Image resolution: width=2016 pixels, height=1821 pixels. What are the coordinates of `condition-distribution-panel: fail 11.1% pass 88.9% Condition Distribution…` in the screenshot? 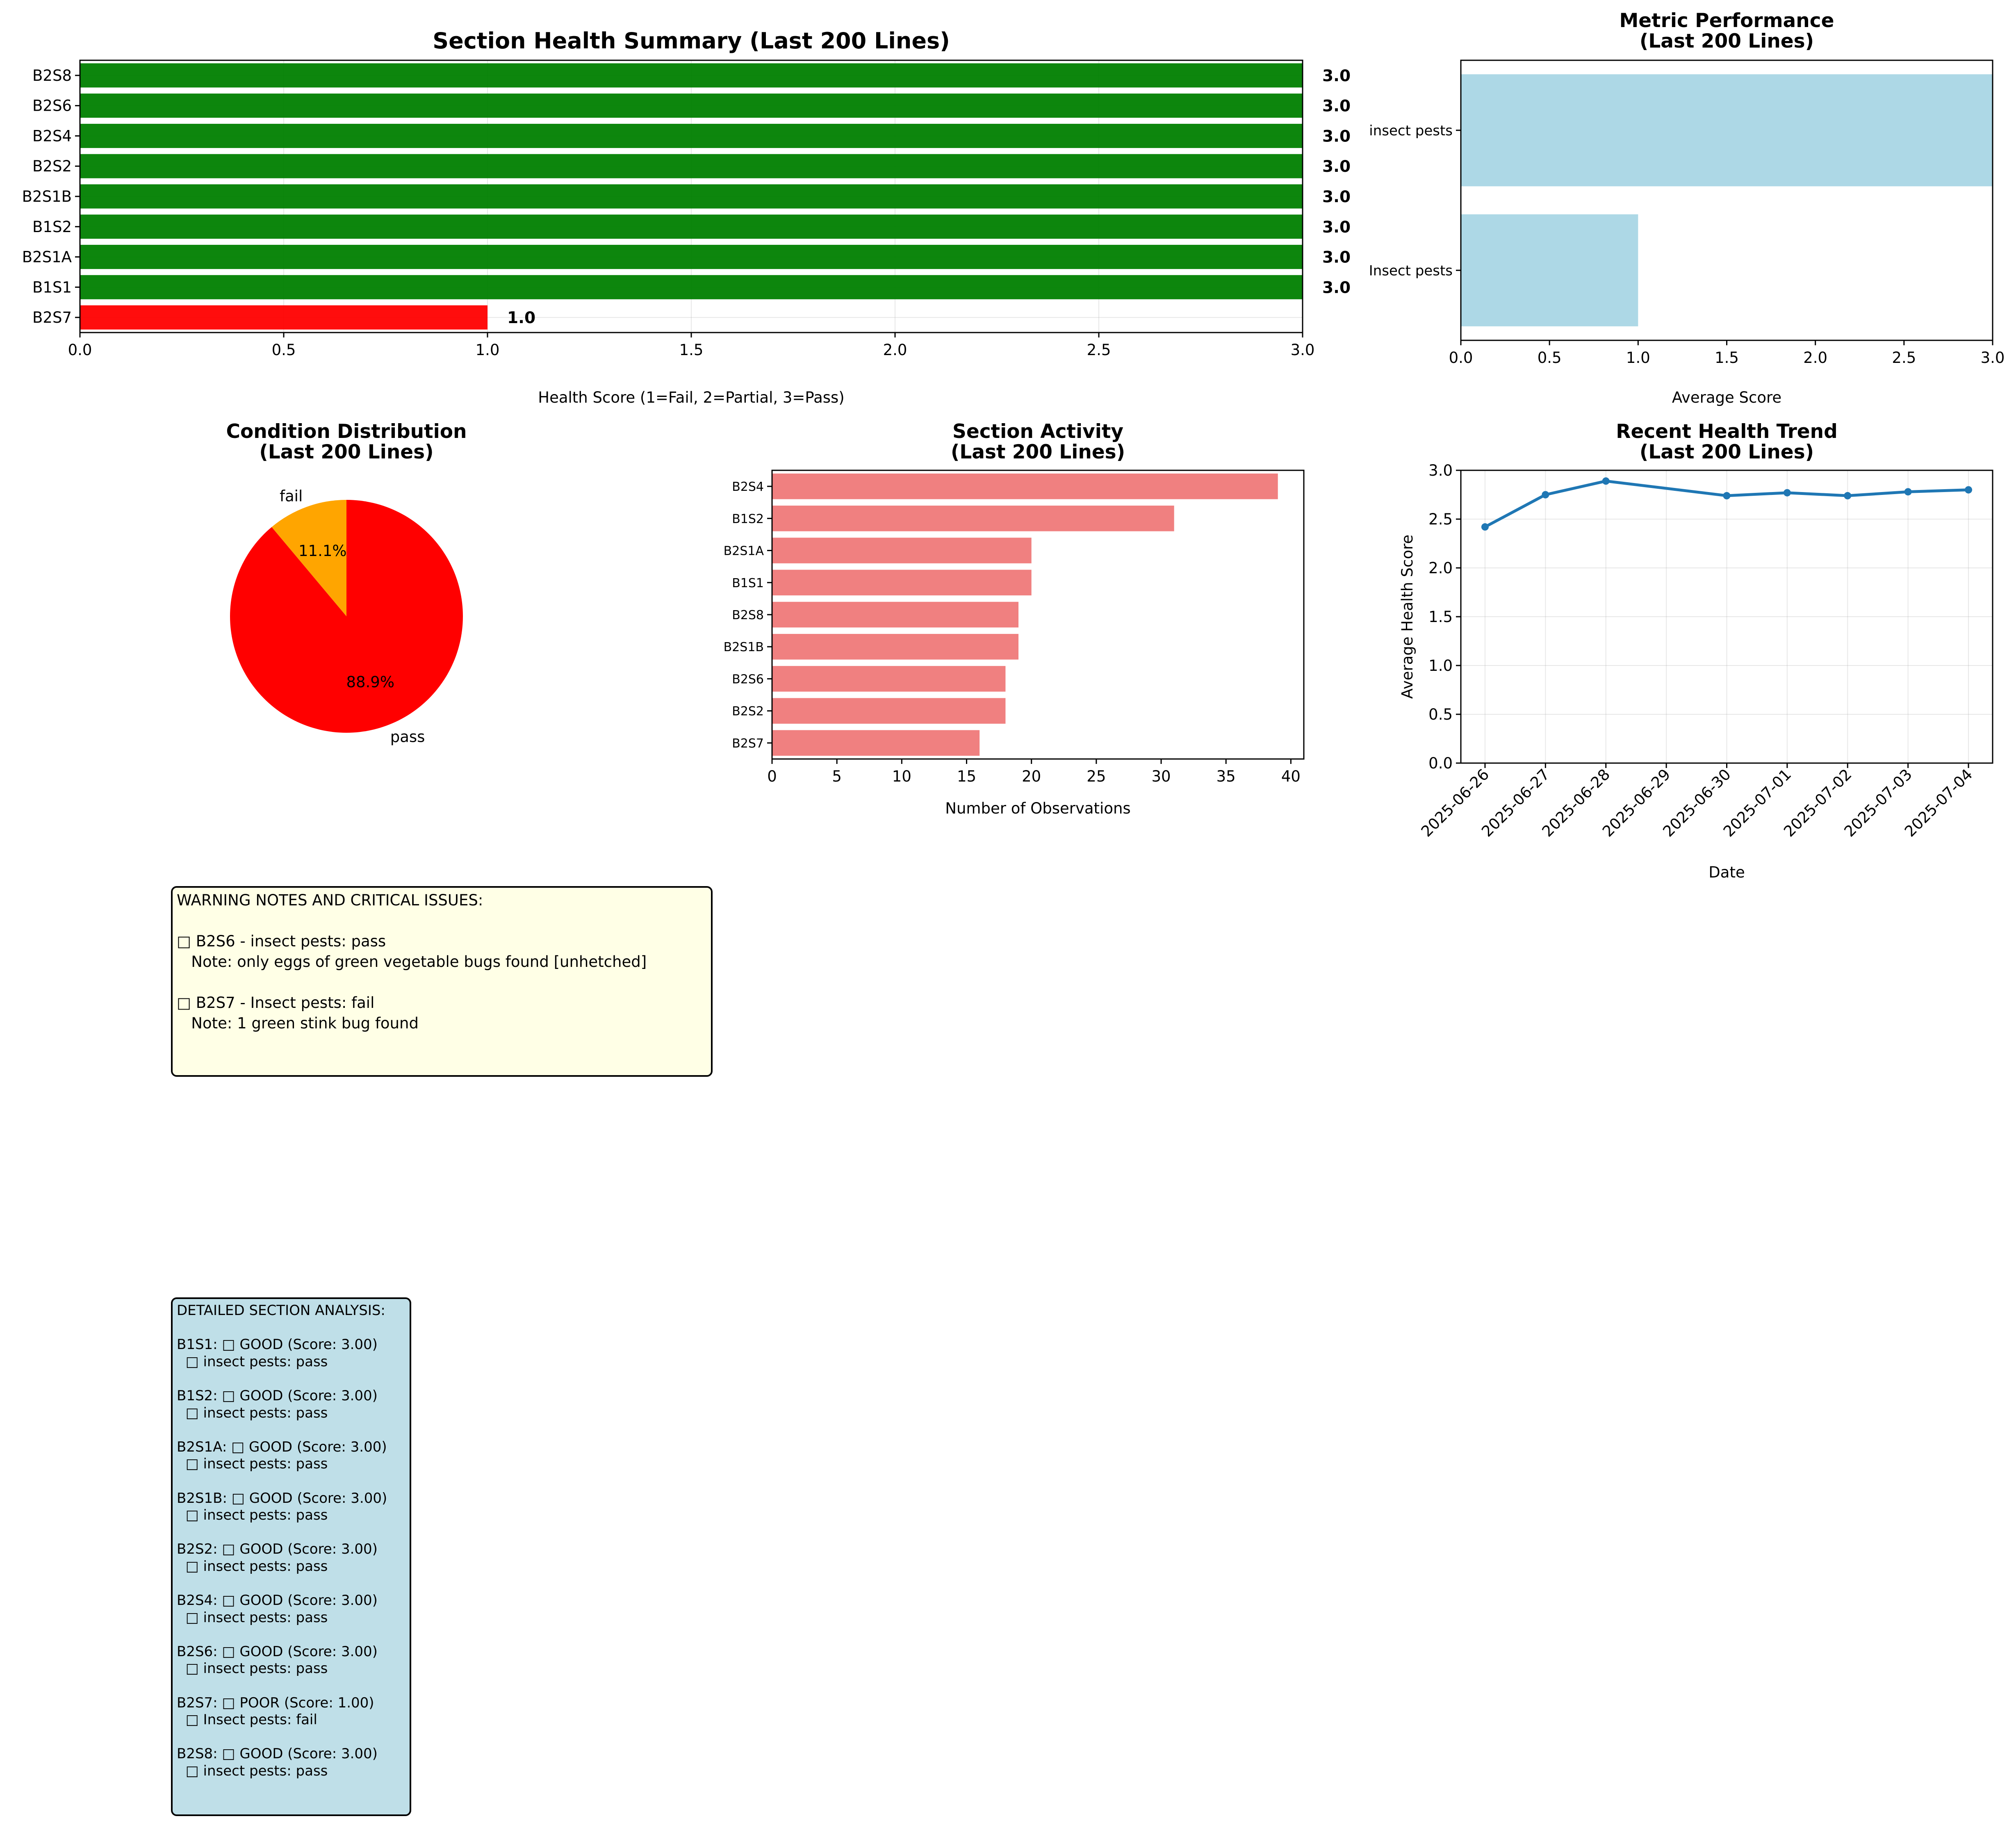 It's located at (346, 583).